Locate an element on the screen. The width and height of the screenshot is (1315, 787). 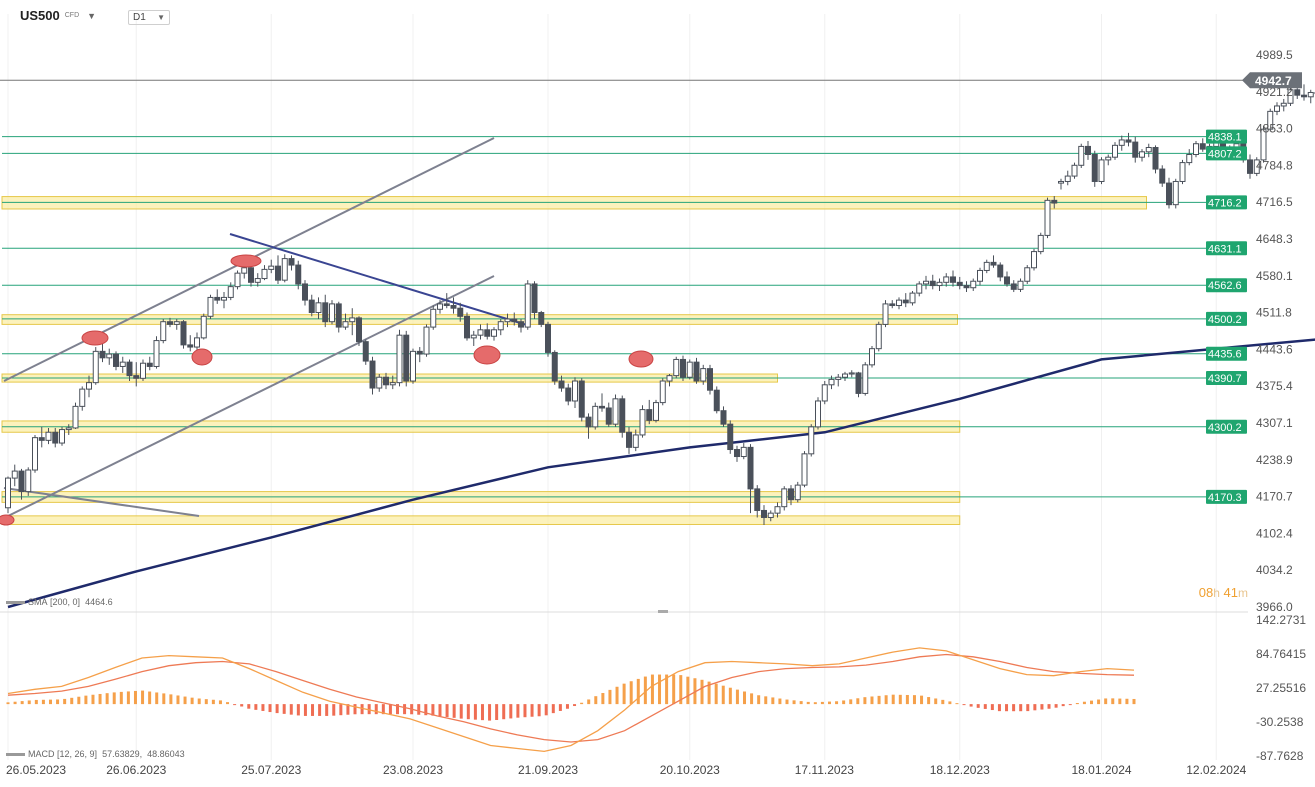
downtrend-line is located at coordinates (380, 280).